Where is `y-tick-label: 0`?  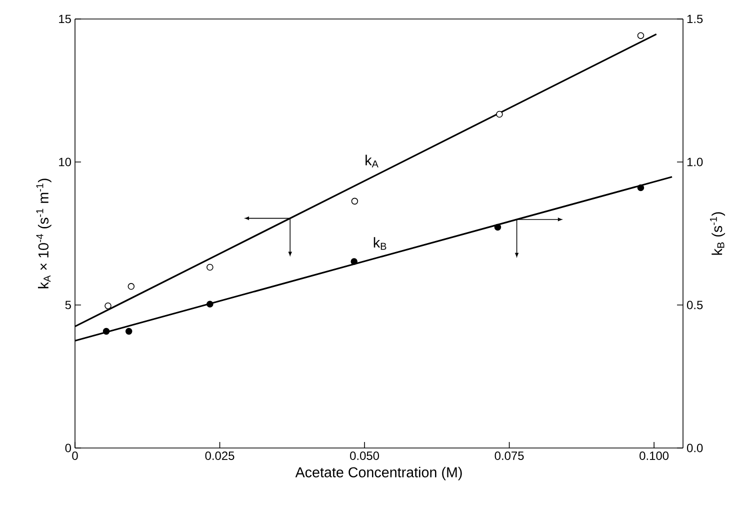
y-tick-label: 0 is located at coordinates (68, 448).